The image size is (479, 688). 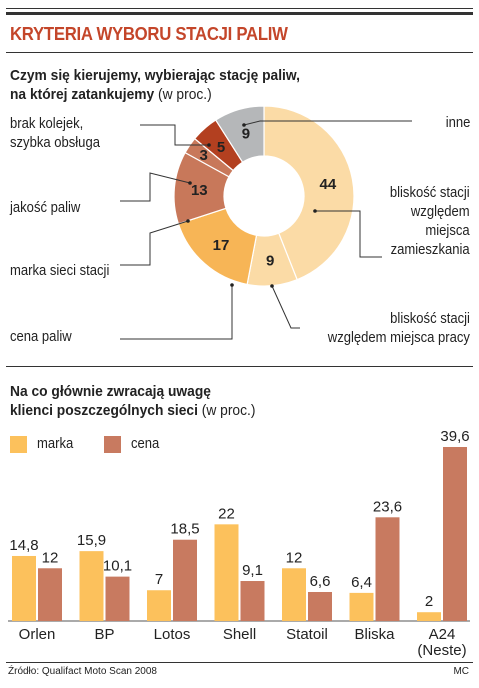 I want to click on label-zamieszkania-line4: zamieszkania, so click(x=430, y=250).